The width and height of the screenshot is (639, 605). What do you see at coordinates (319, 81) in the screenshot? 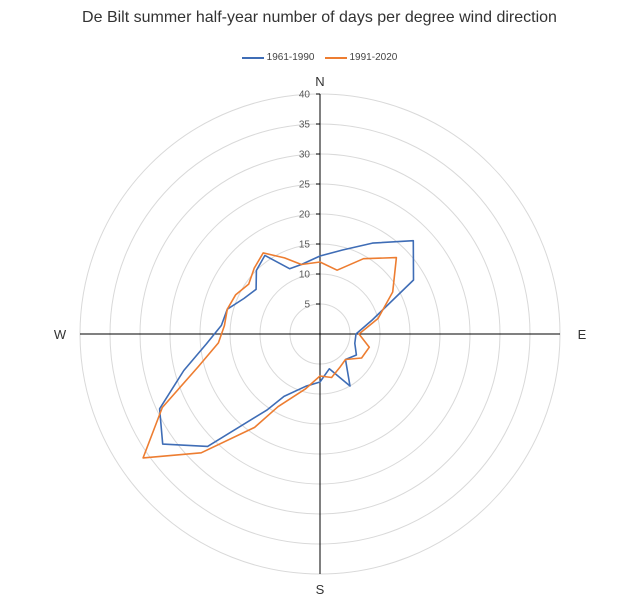
I see `direction-label-n: N` at bounding box center [319, 81].